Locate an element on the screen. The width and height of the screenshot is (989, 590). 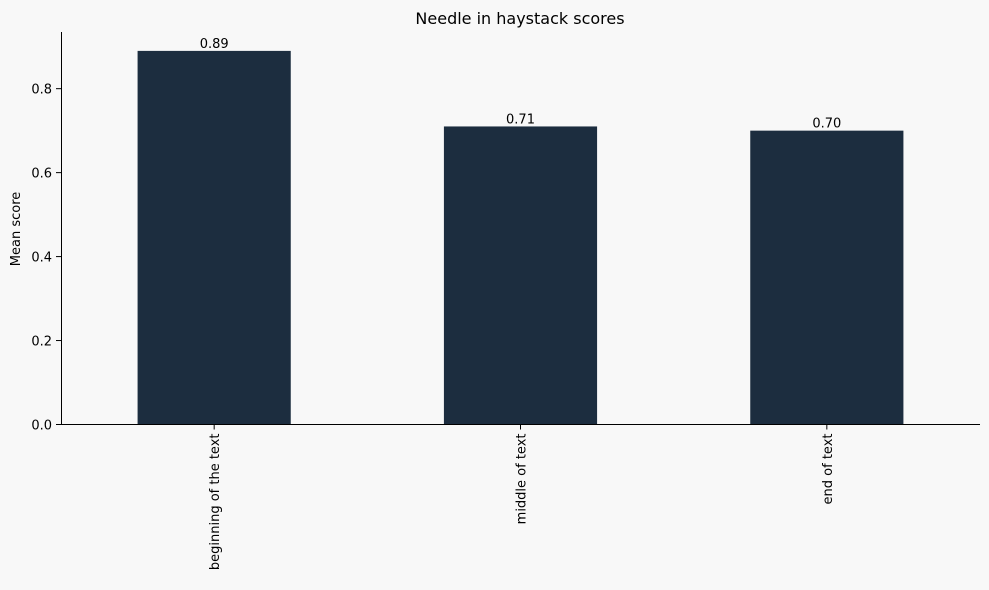
y-tick-label: 0.0 is located at coordinates (41, 426).